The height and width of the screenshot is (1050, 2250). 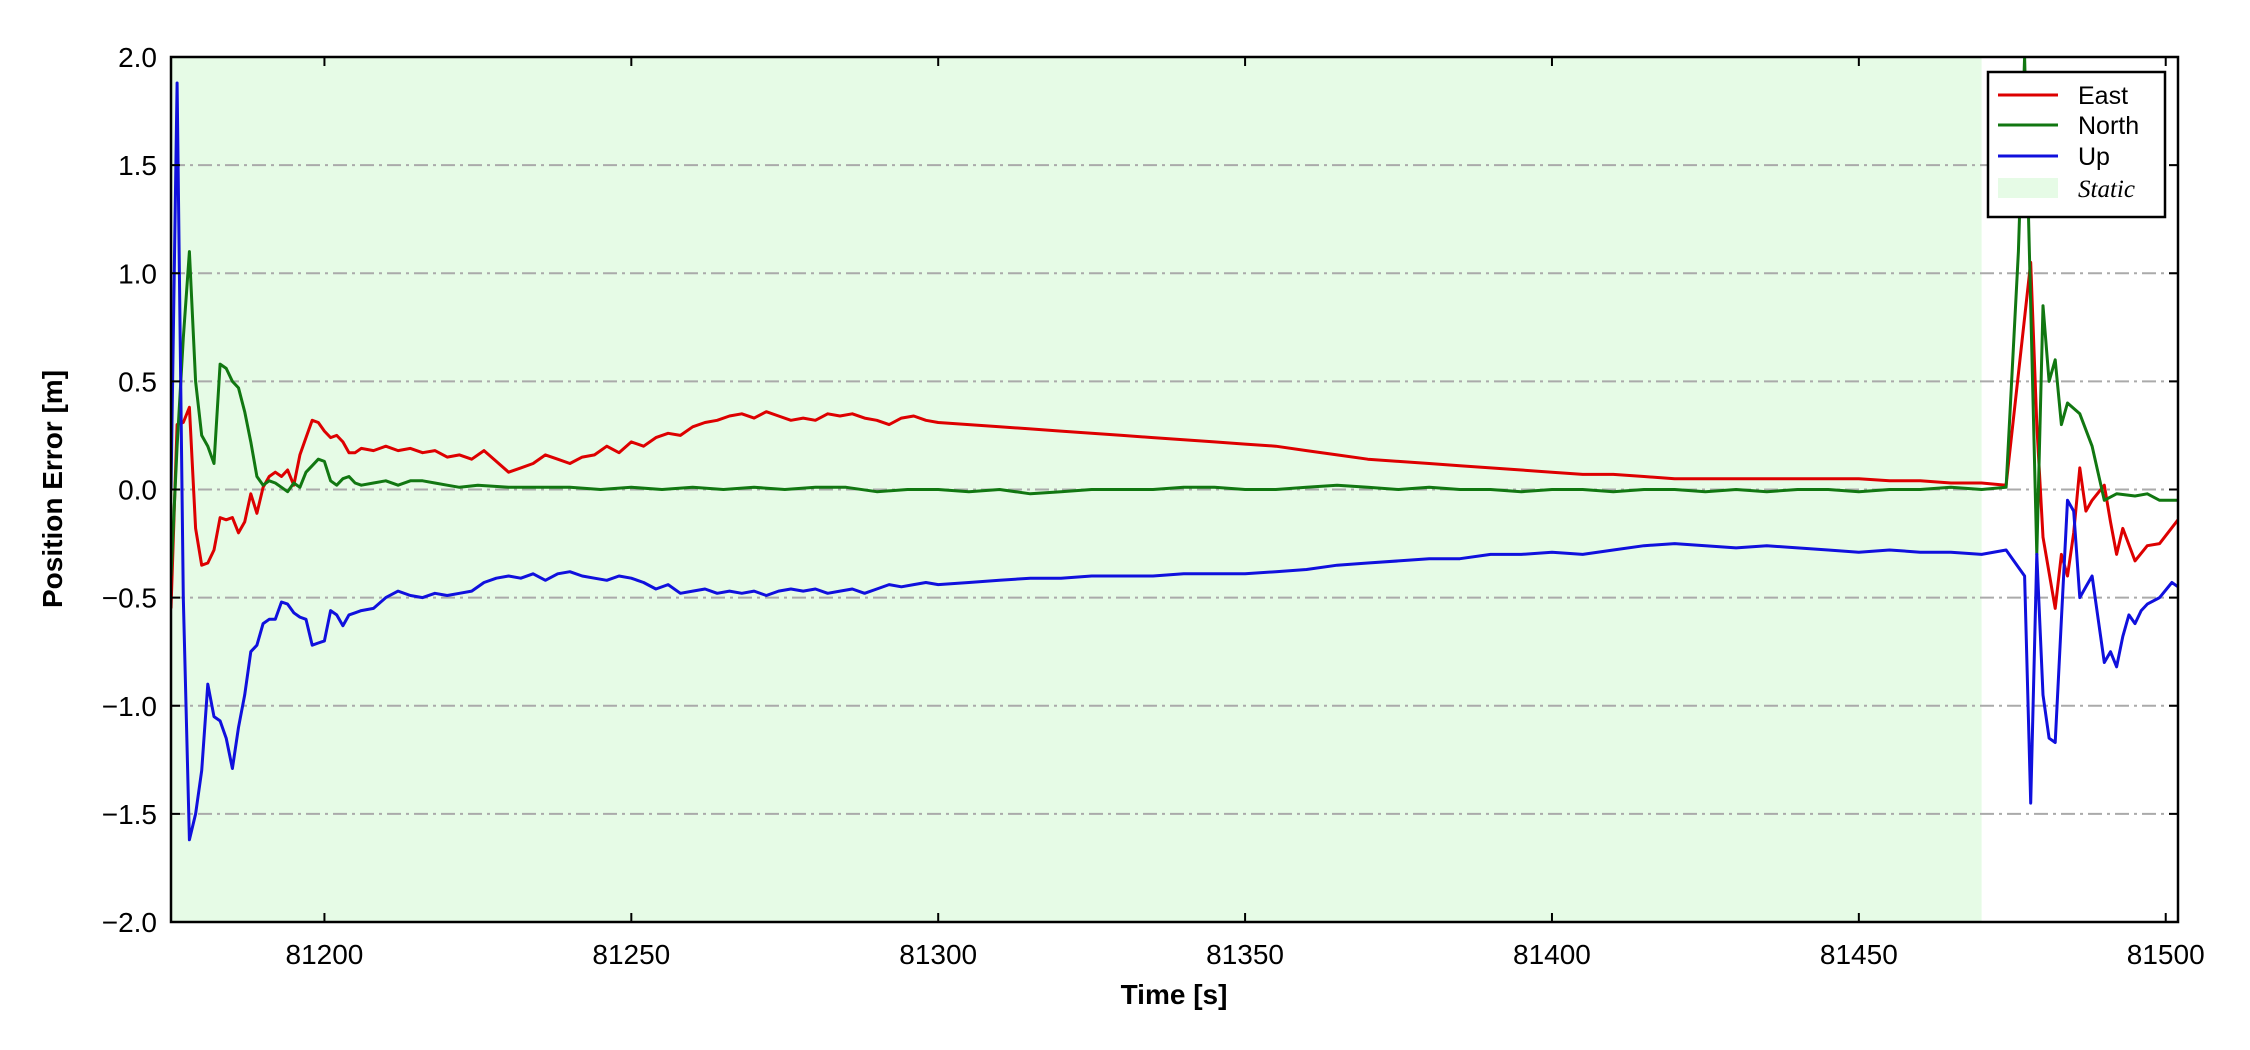 I want to click on legend-east-label: East, so click(x=2103, y=96).